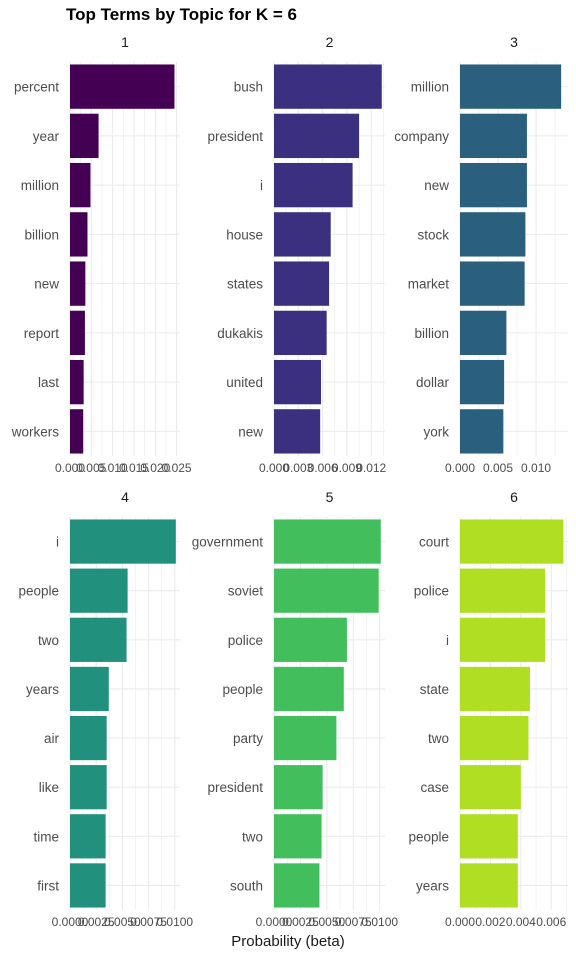 The height and width of the screenshot is (960, 576). Describe the element at coordinates (248, 87) in the screenshot. I see `category-label: bush` at that location.